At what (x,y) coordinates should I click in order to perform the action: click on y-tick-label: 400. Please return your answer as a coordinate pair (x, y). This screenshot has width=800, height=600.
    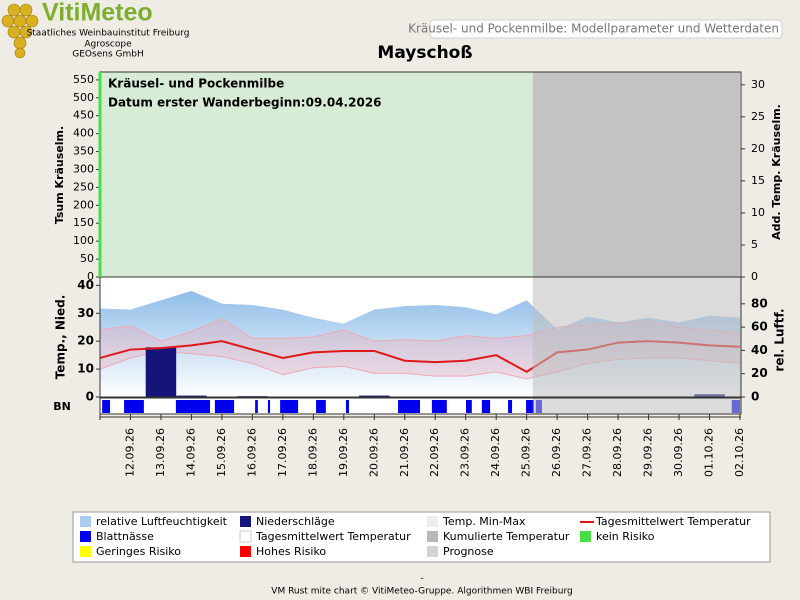
    Looking at the image, I should click on (83, 133).